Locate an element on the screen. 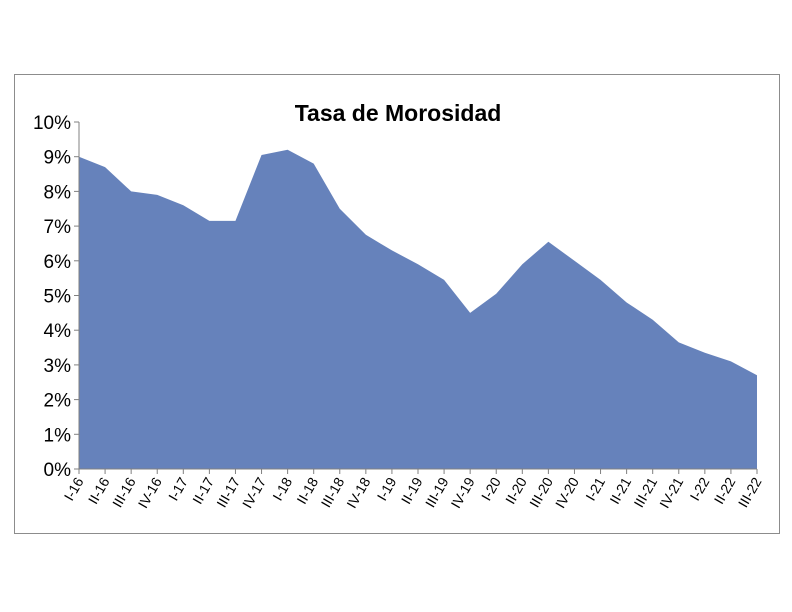 This screenshot has width=792, height=612. y-tick-label: 6% is located at coordinates (58, 262).